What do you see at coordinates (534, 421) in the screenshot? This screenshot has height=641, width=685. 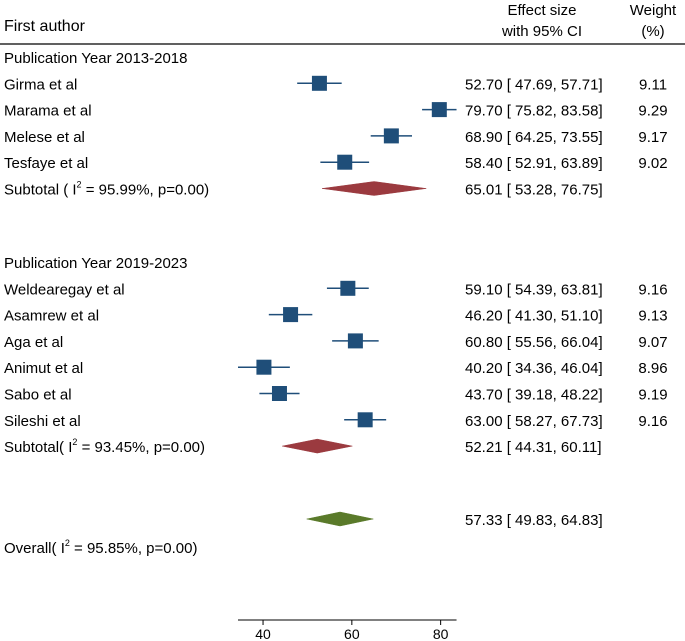 I see `study-ci: 63.00 [ 58.27, 67.73]` at bounding box center [534, 421].